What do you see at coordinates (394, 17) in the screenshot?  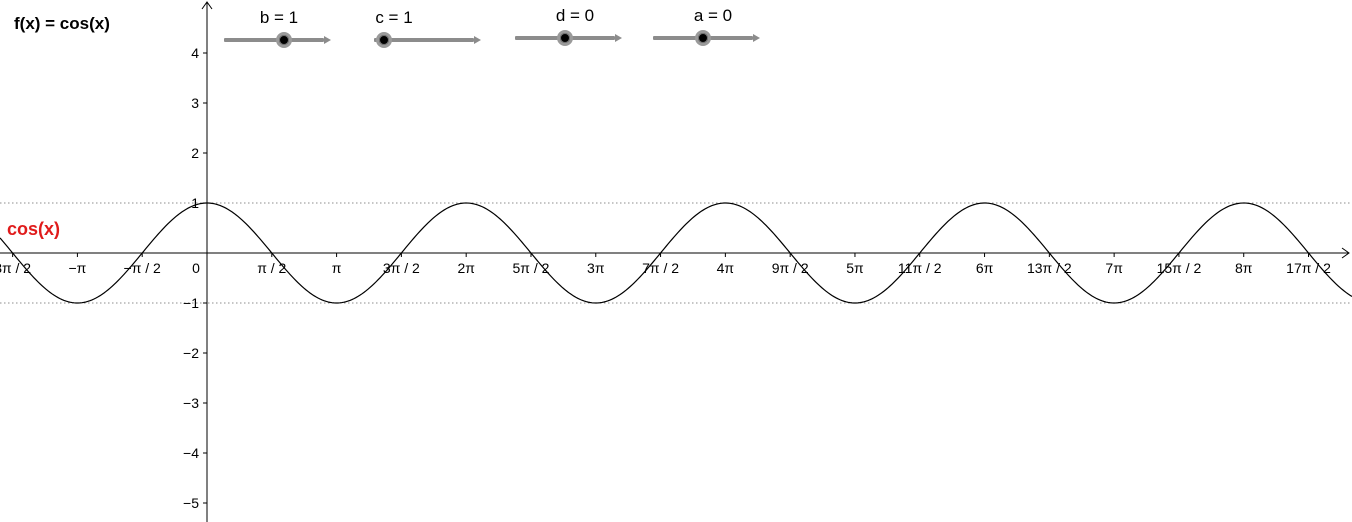 I see `slider-c-label: c = 1` at bounding box center [394, 17].